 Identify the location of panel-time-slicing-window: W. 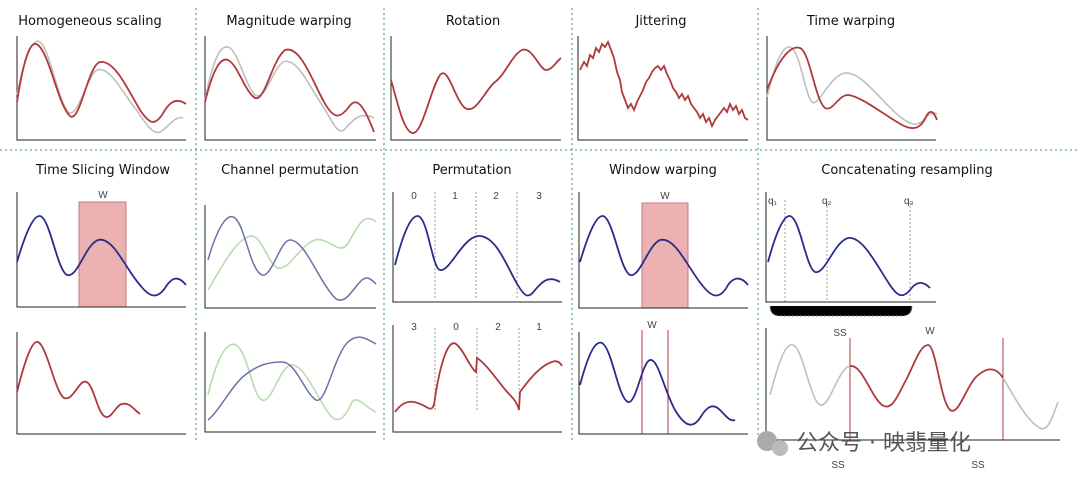
(101, 312).